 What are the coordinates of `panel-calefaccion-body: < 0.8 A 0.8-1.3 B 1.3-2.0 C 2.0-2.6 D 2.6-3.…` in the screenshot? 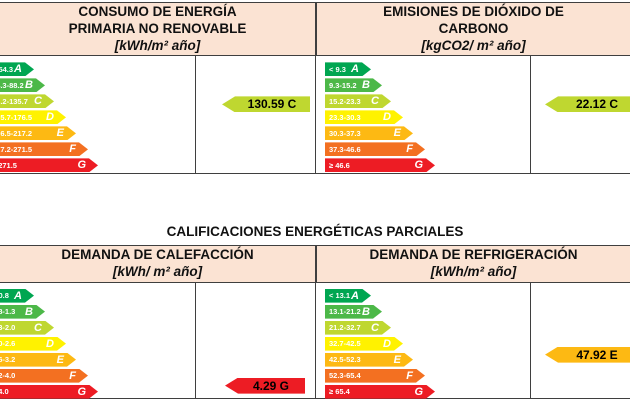 It's located at (158, 340).